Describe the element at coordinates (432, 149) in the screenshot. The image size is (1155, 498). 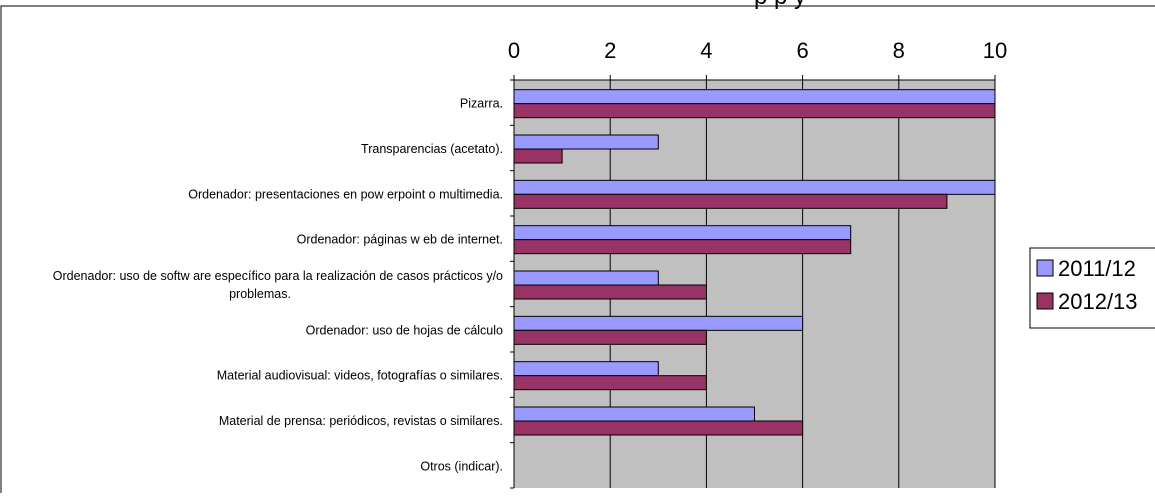
I see `category-label: Transparencias (acetato).` at that location.